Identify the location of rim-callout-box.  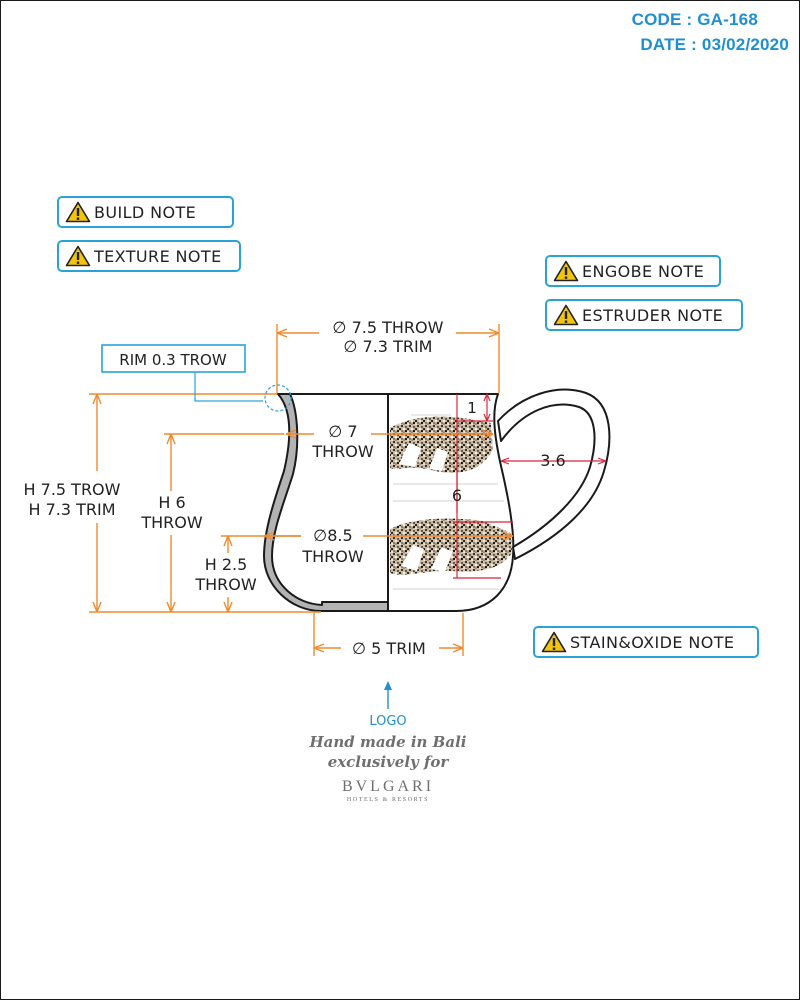
(173, 358).